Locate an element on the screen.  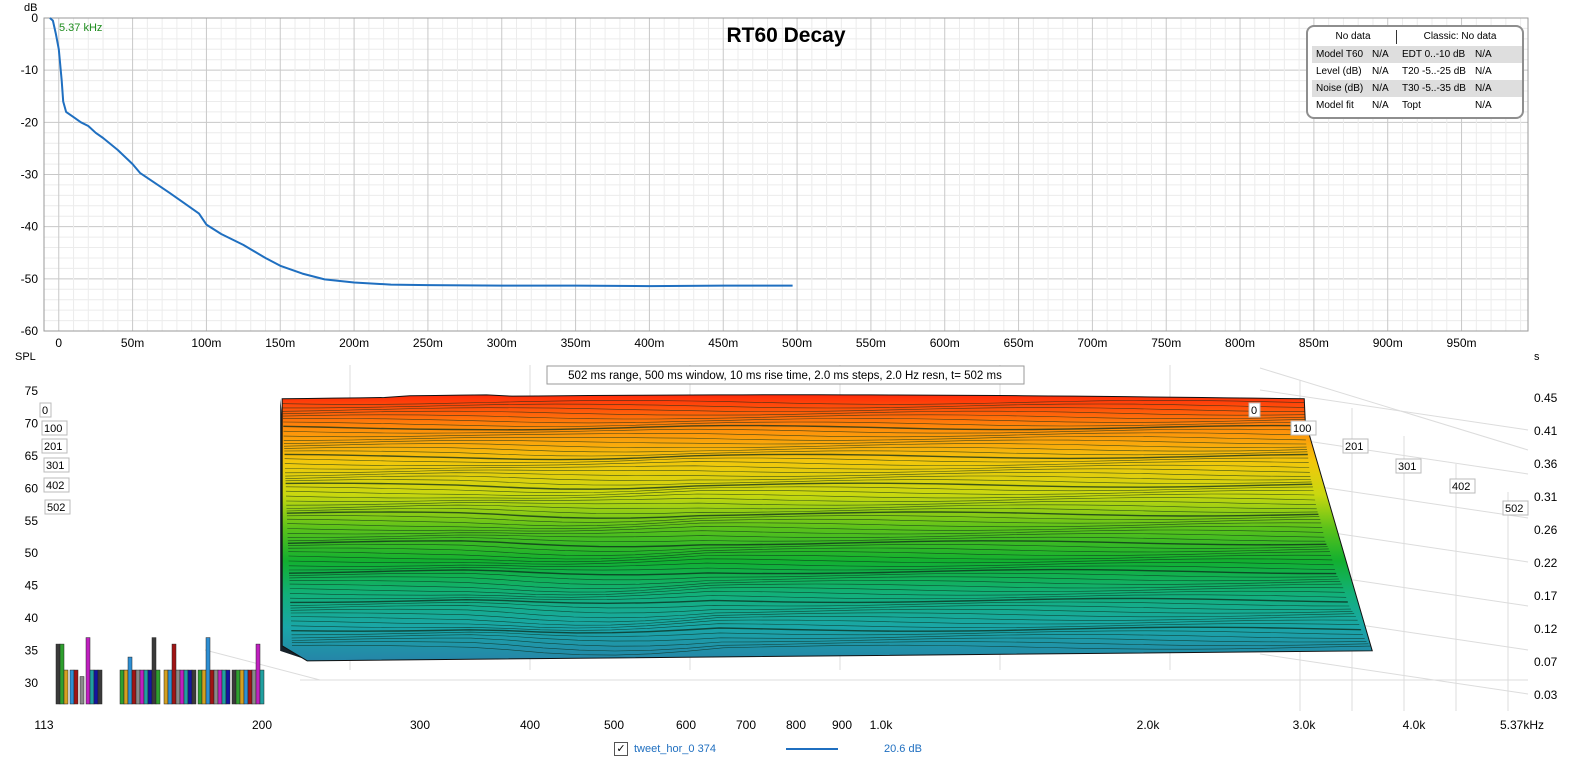
x-tick-label: 400m is located at coordinates (649, 343).